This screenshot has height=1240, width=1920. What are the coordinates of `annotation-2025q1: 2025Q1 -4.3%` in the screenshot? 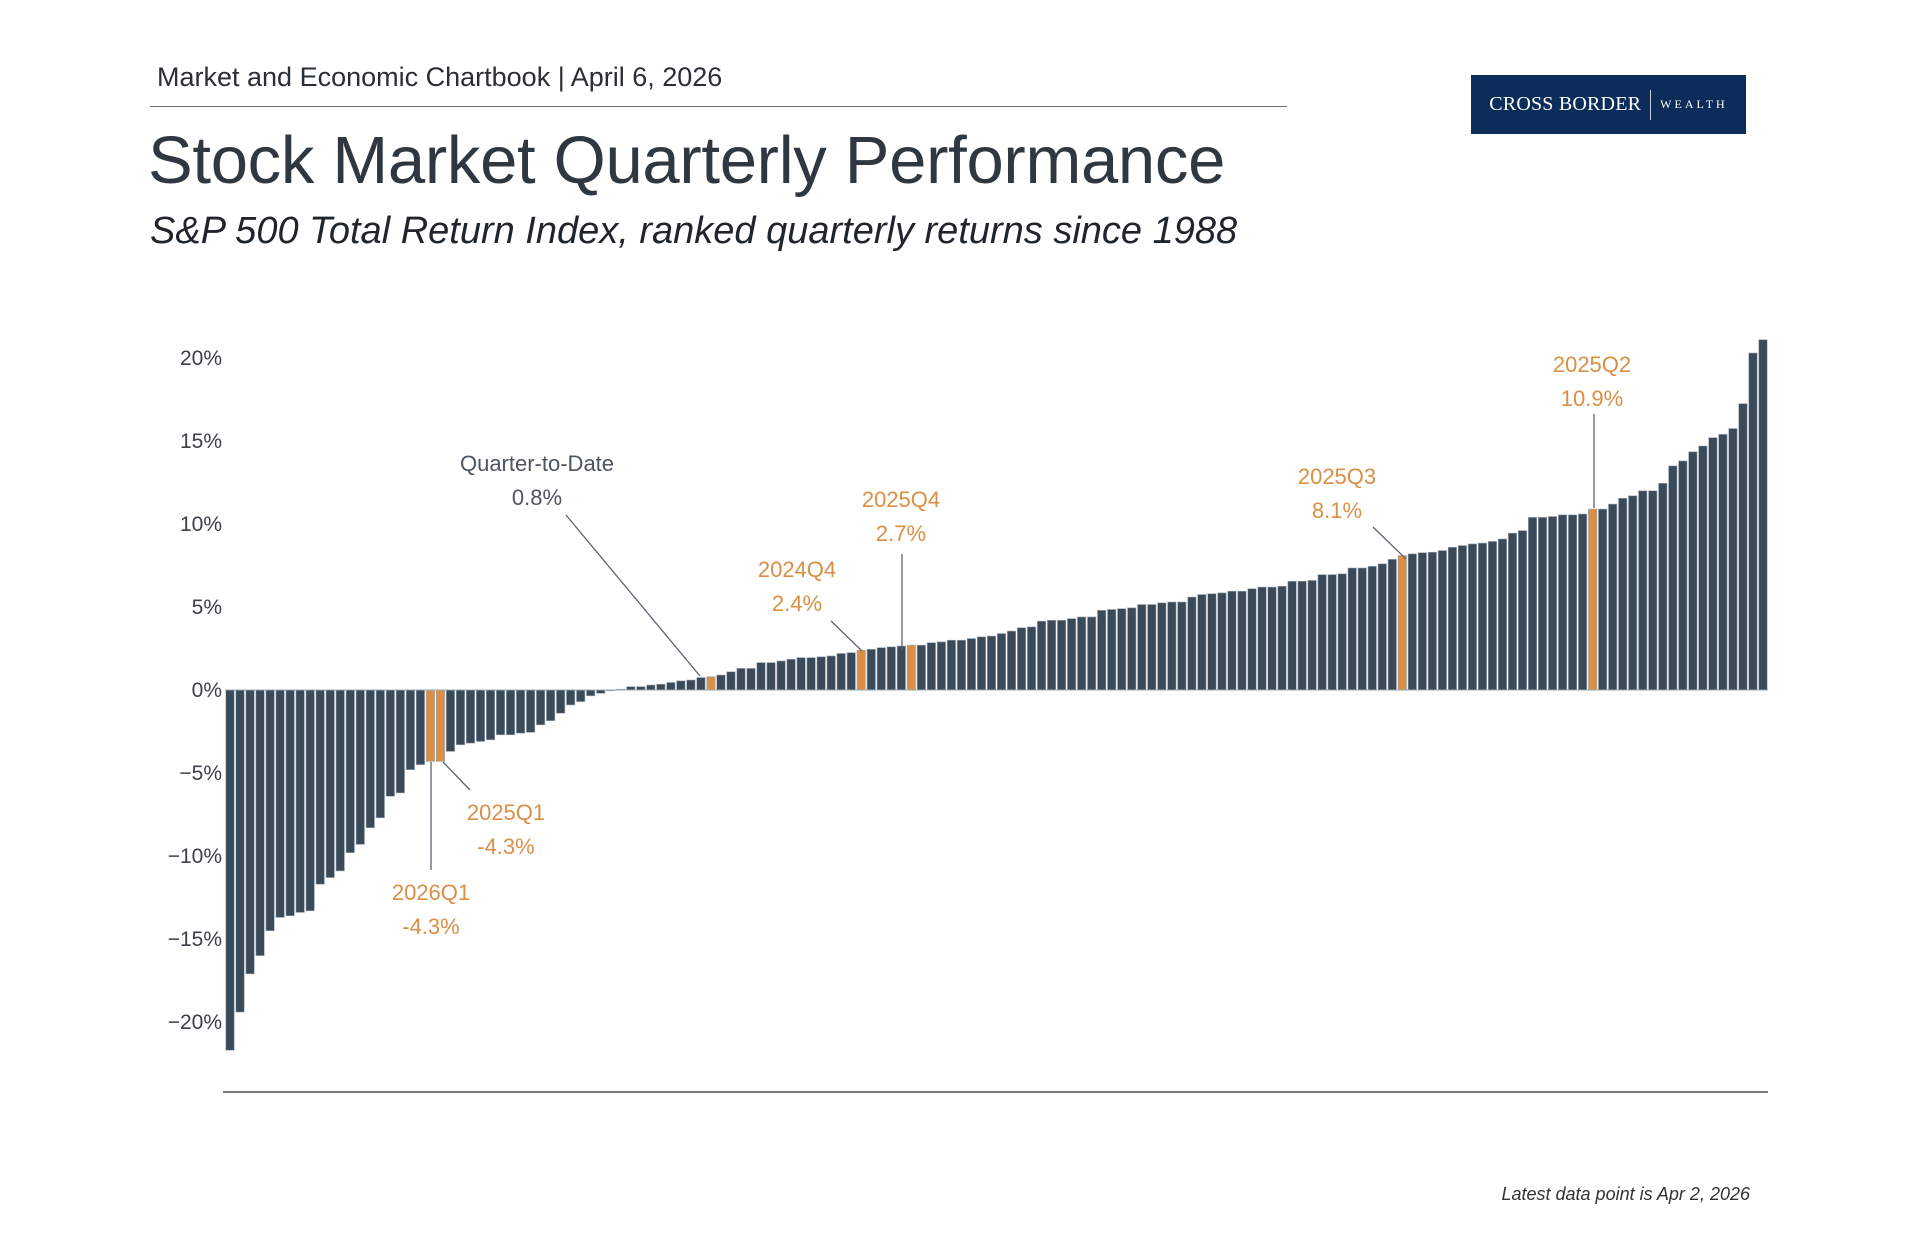 It's located at (493, 810).